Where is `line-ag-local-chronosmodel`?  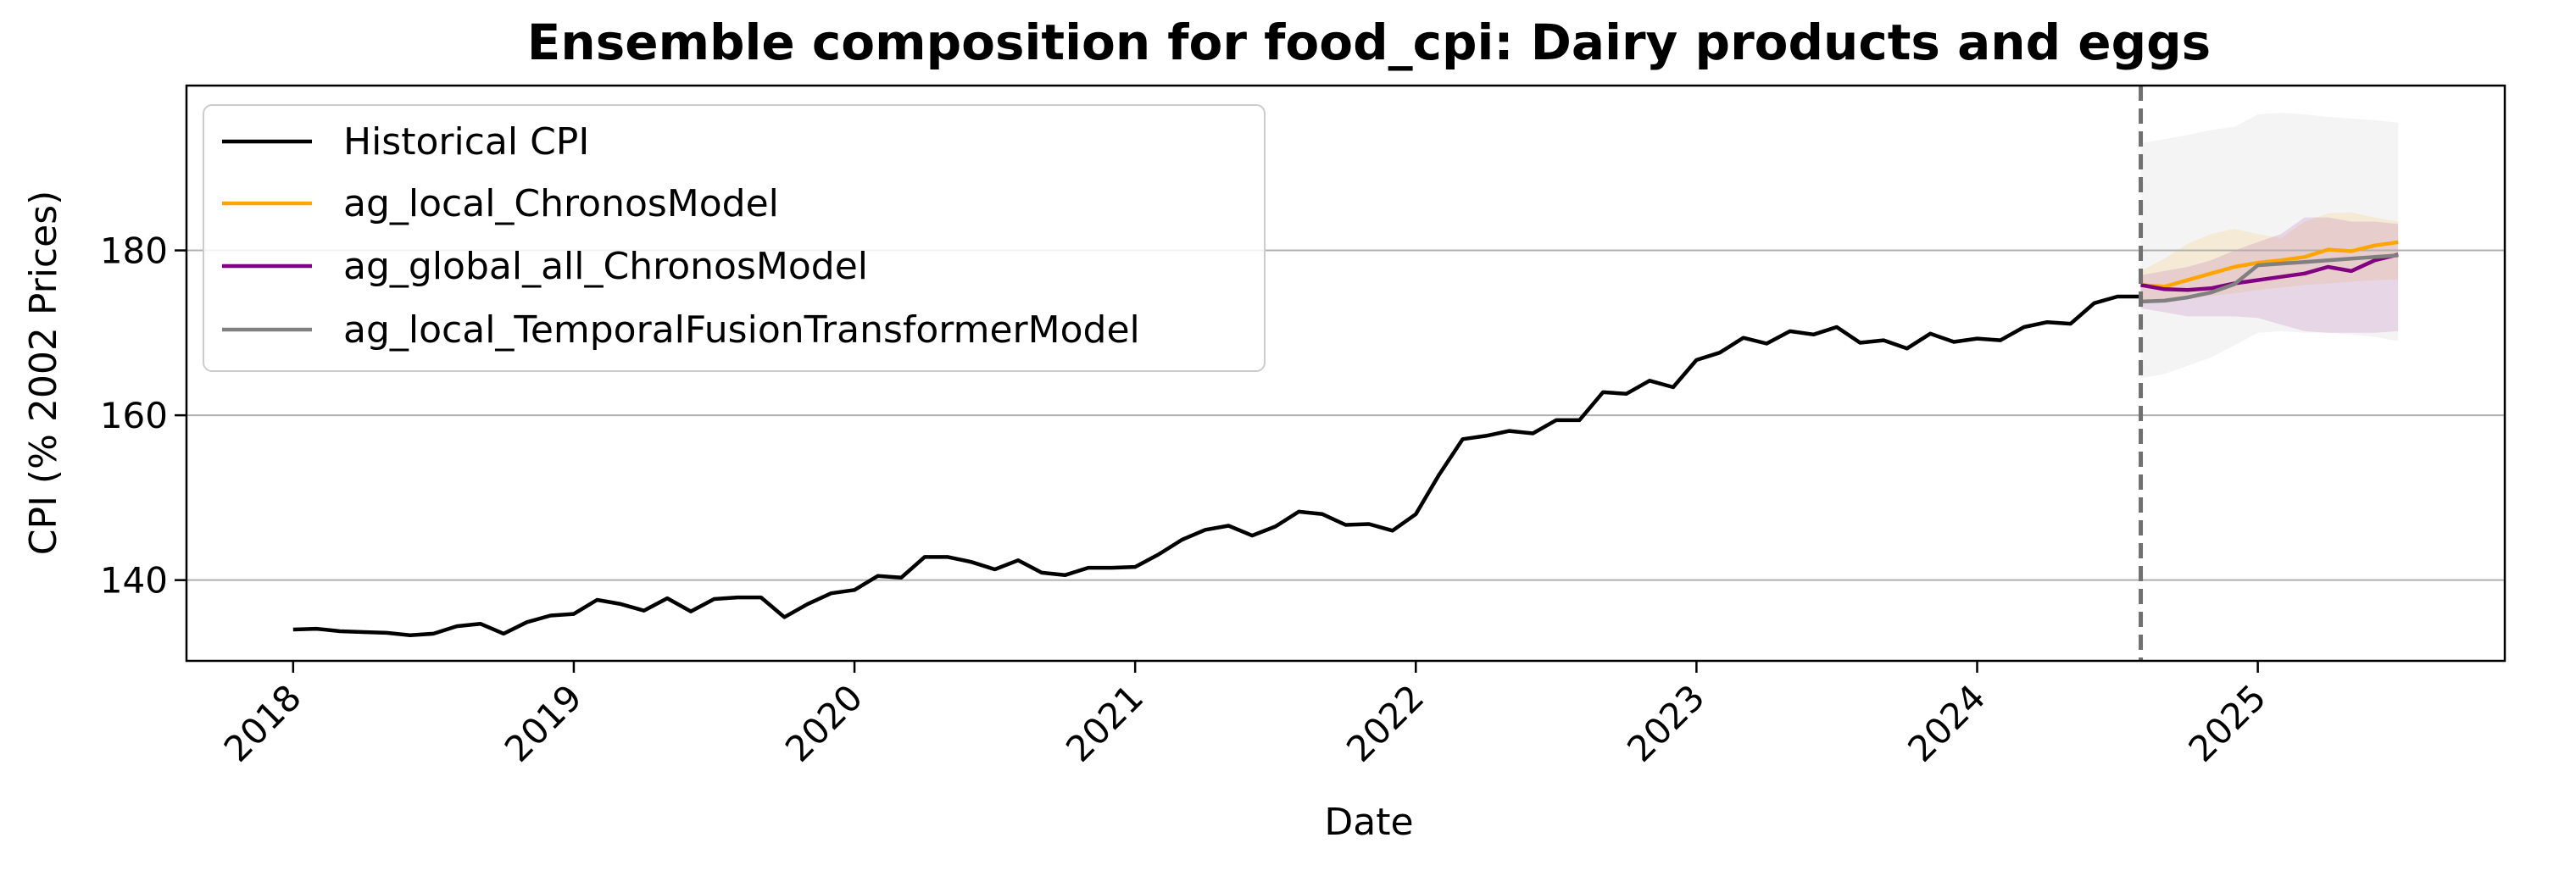 line-ag-local-chronosmodel is located at coordinates (2269, 264).